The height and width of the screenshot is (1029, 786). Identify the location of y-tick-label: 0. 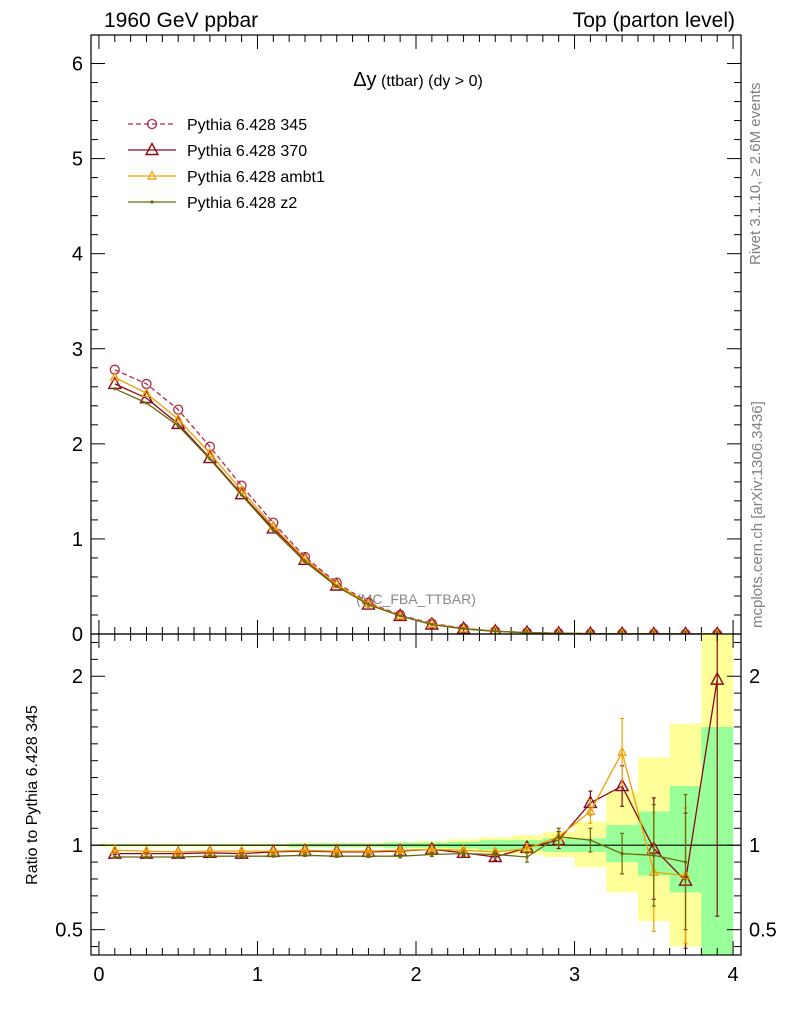
(77, 635).